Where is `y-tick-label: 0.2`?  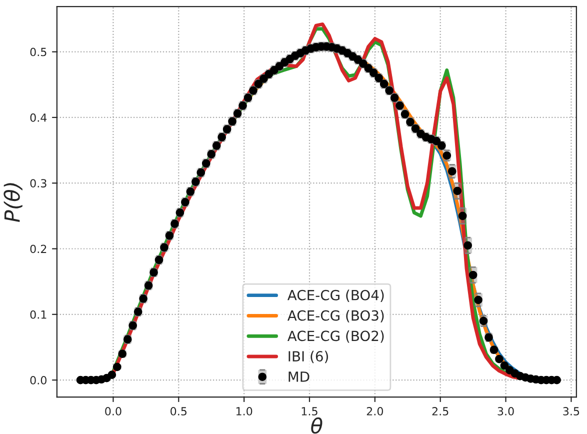 y-tick-label: 0.2 is located at coordinates (38, 249).